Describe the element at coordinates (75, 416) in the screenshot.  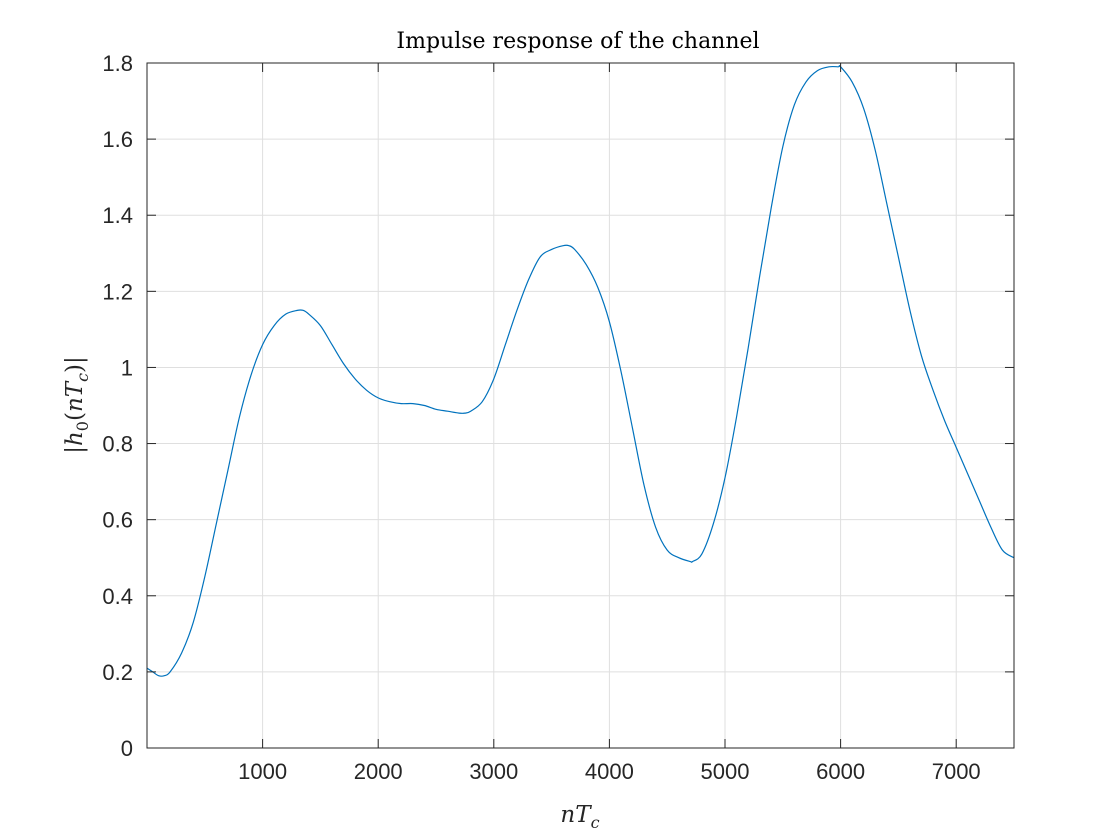
I see `y-axis-label-paren-open: (` at that location.